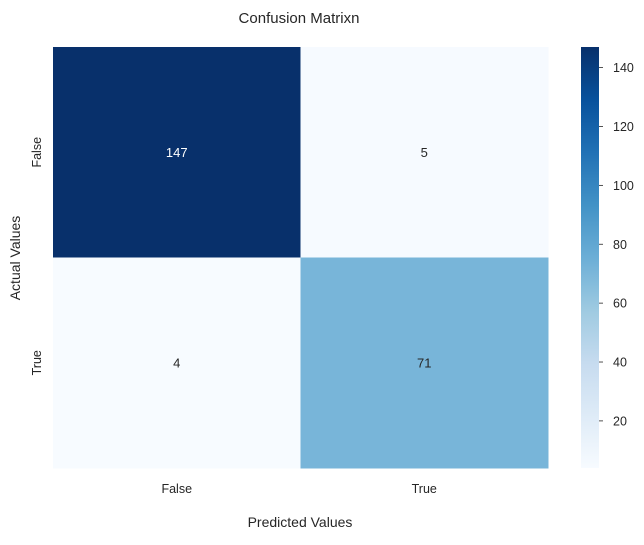 Image resolution: width=644 pixels, height=545 pixels. I want to click on y-tick-label: True, so click(37, 362).